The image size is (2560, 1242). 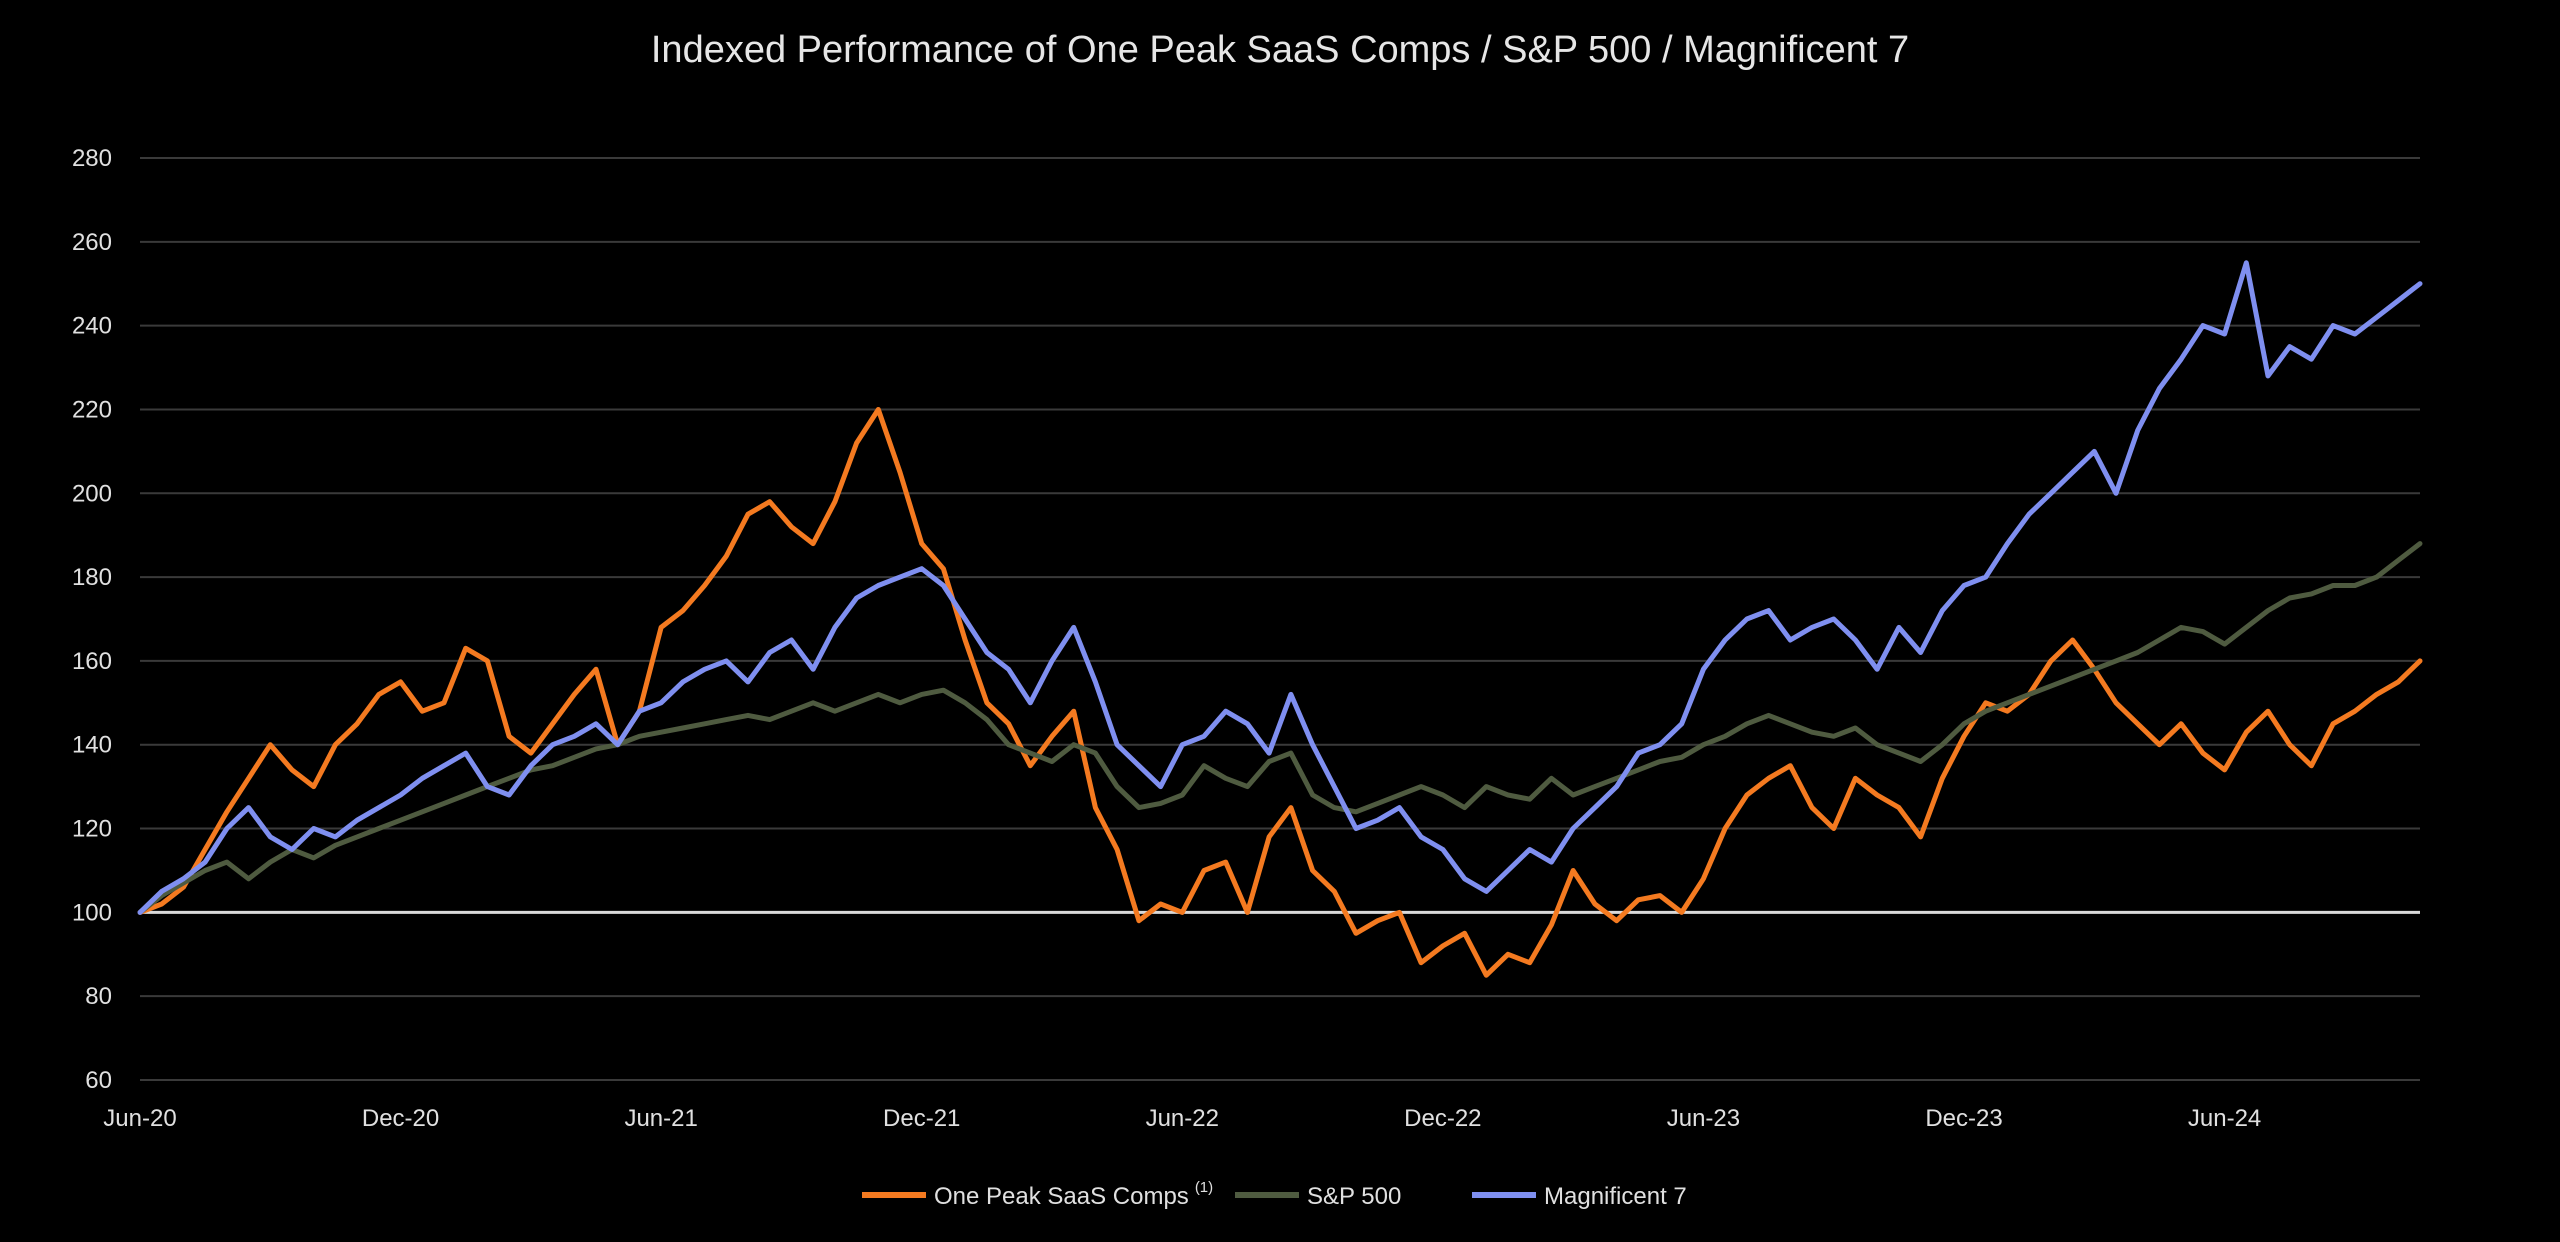 What do you see at coordinates (2224, 1118) in the screenshot?
I see `x-tick-label: Jun-24` at bounding box center [2224, 1118].